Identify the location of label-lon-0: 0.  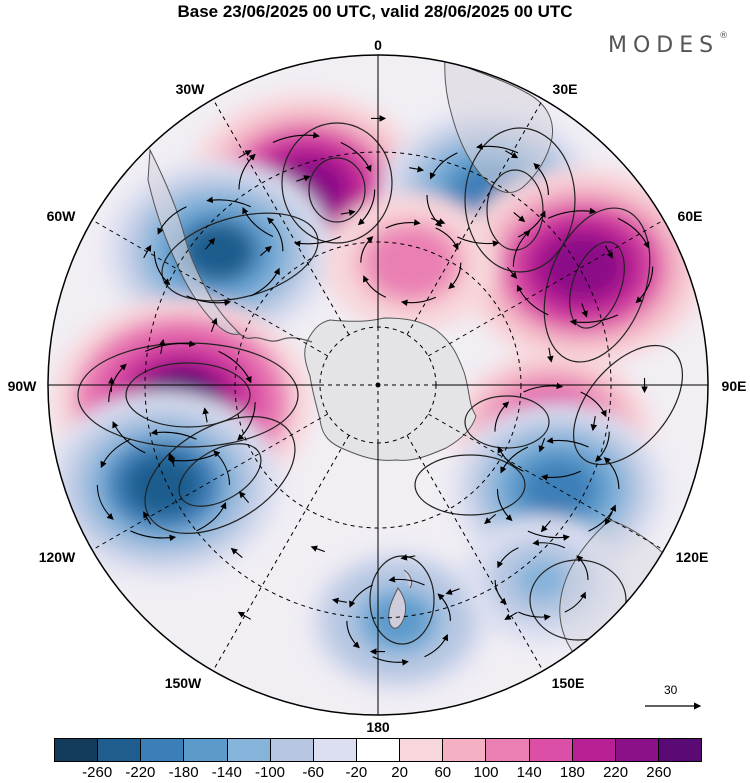
(378, 45).